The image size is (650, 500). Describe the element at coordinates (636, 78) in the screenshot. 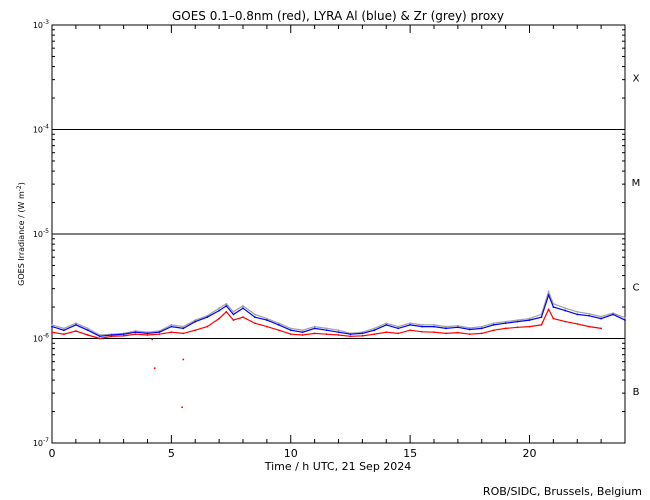

I see `class-label: X` at that location.